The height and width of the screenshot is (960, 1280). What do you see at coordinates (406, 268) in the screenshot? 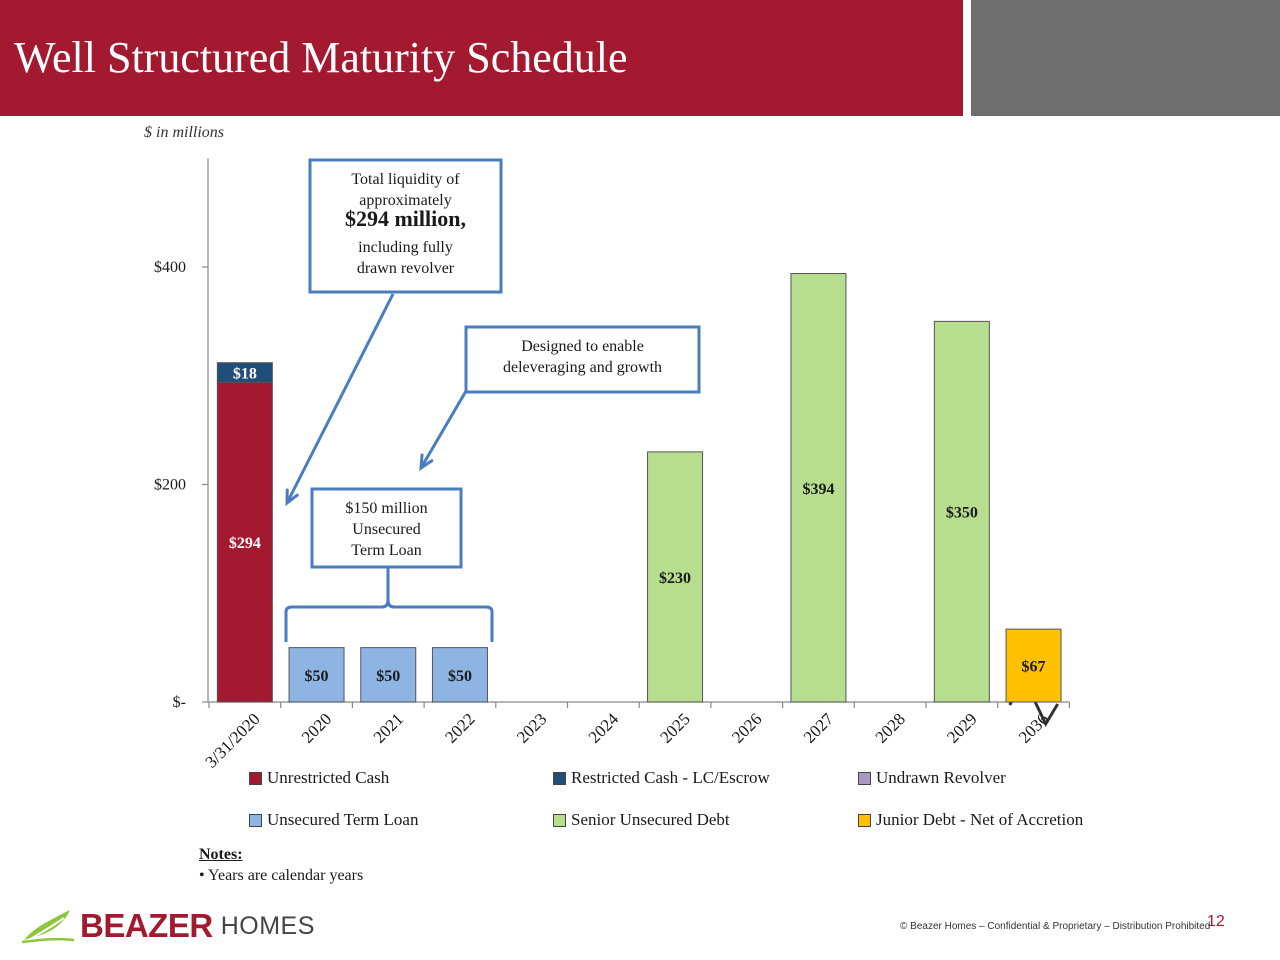
I see `liquidity-callout-text: drawn revolver` at bounding box center [406, 268].